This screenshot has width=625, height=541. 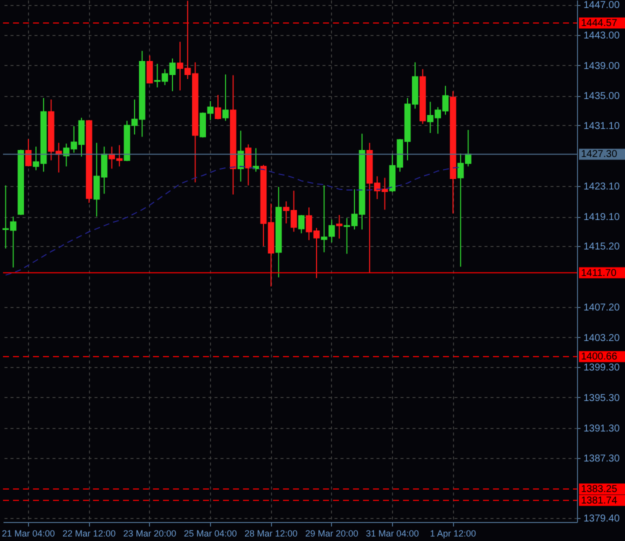 I want to click on ref-line-label: 1411.70, so click(x=599, y=273).